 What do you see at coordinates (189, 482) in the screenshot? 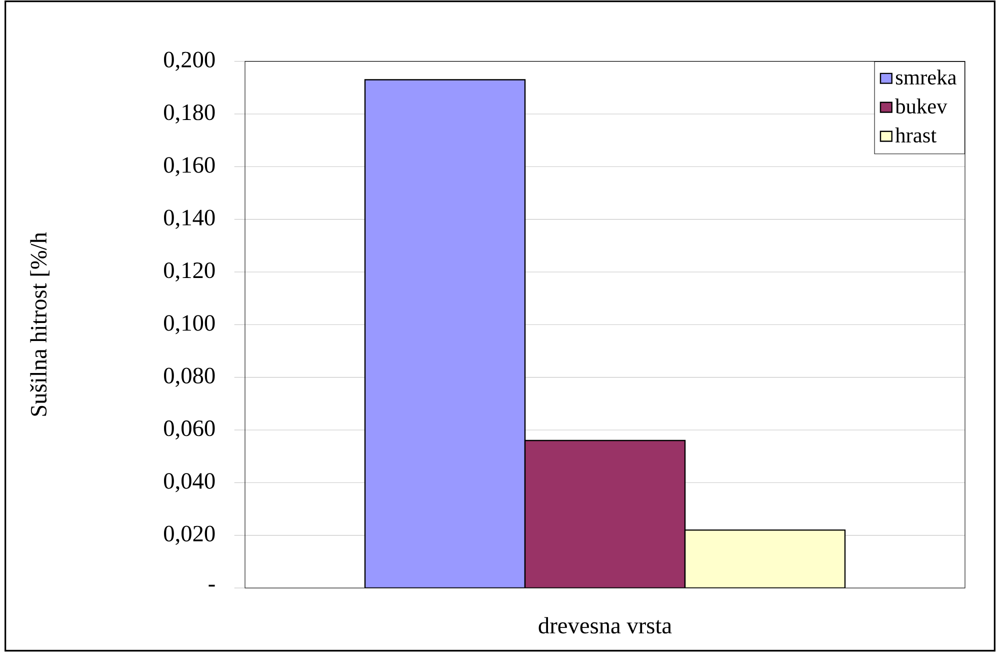
I see `y-tick-label: 0,040` at bounding box center [189, 482].